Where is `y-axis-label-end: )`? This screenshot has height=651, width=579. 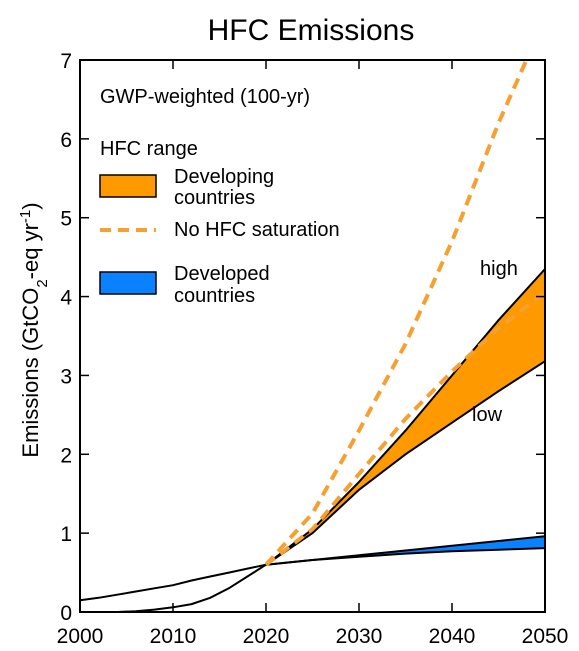 y-axis-label-end: ) is located at coordinates (30, 205).